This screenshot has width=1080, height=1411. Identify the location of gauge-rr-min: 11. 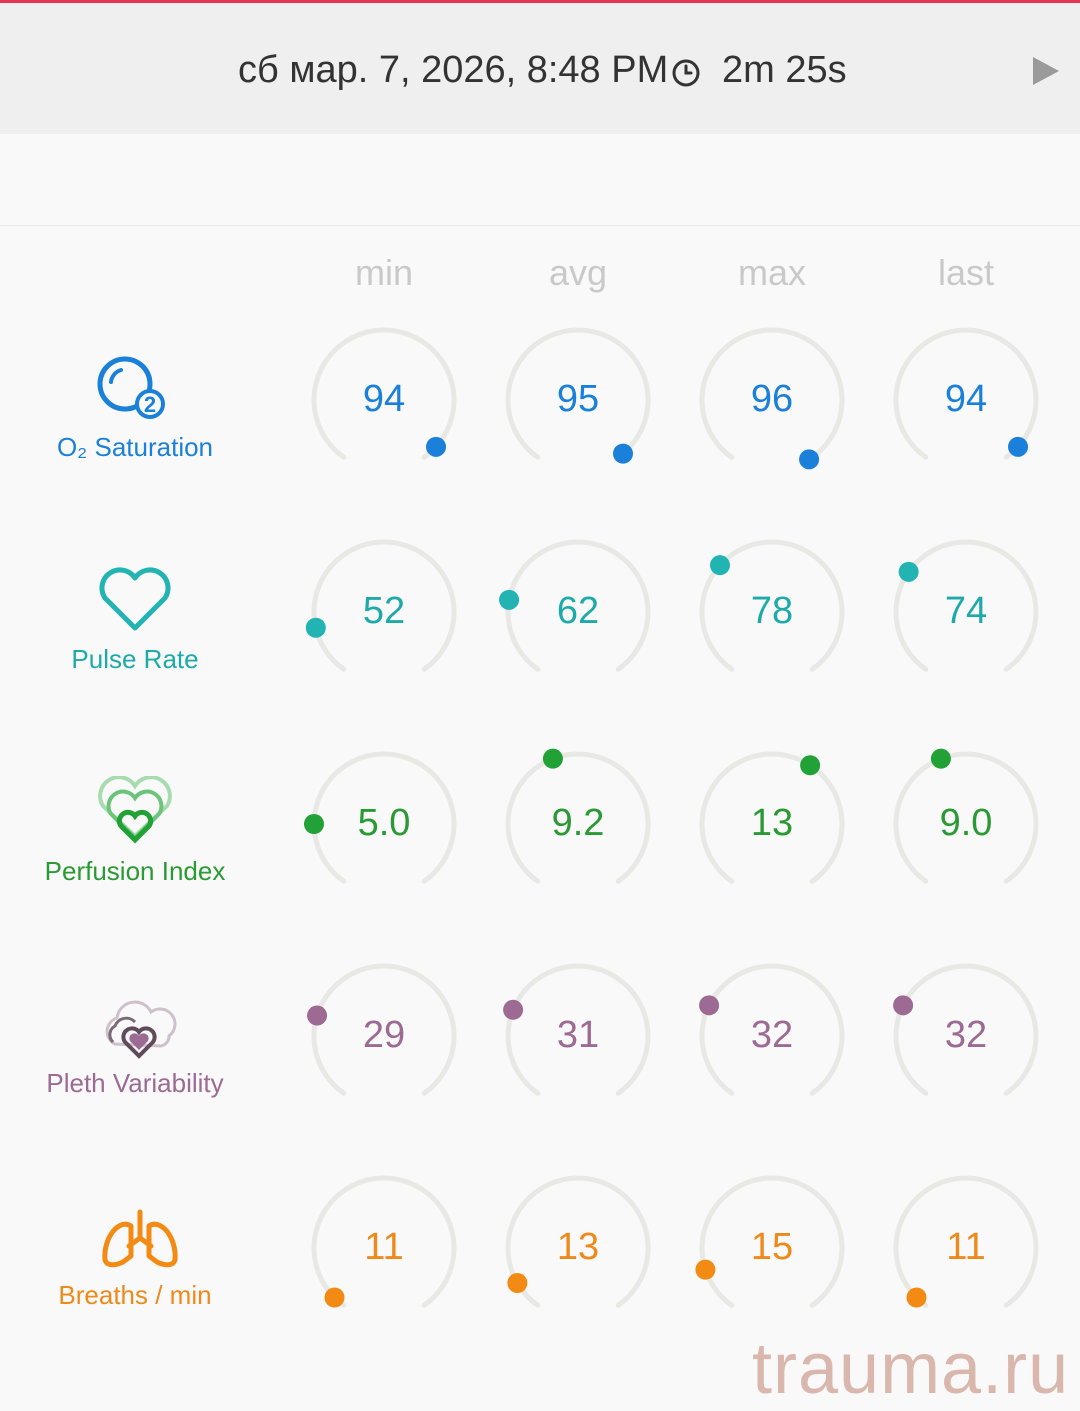
(384, 1248).